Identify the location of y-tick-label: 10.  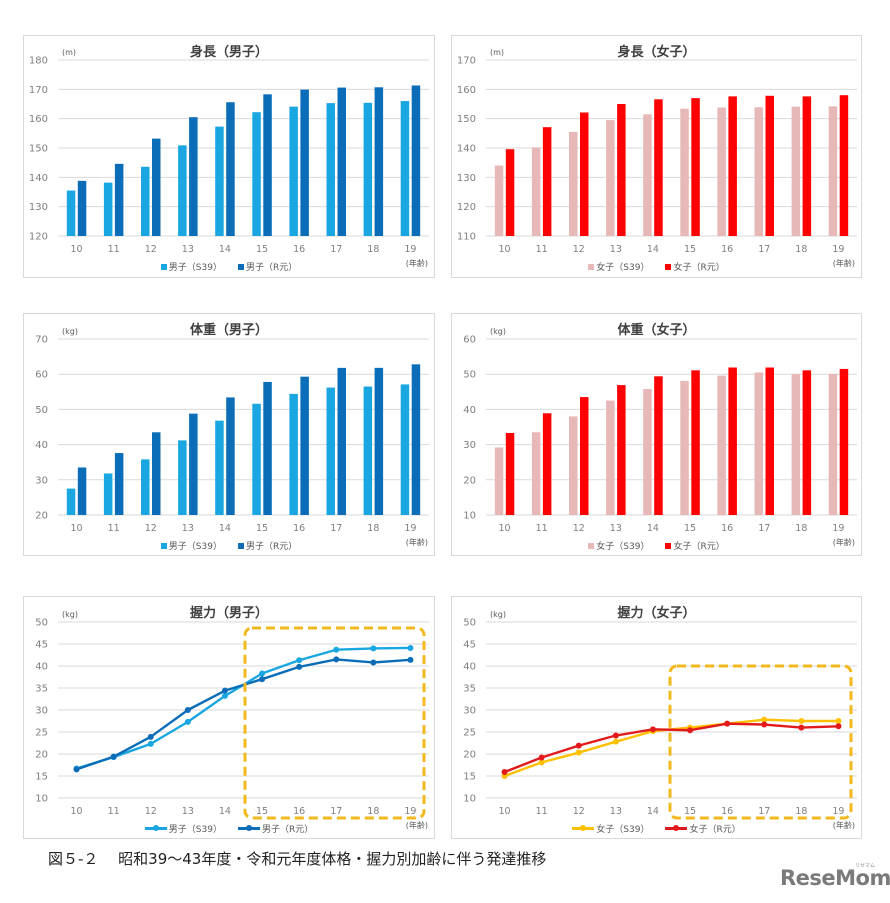
(41, 799).